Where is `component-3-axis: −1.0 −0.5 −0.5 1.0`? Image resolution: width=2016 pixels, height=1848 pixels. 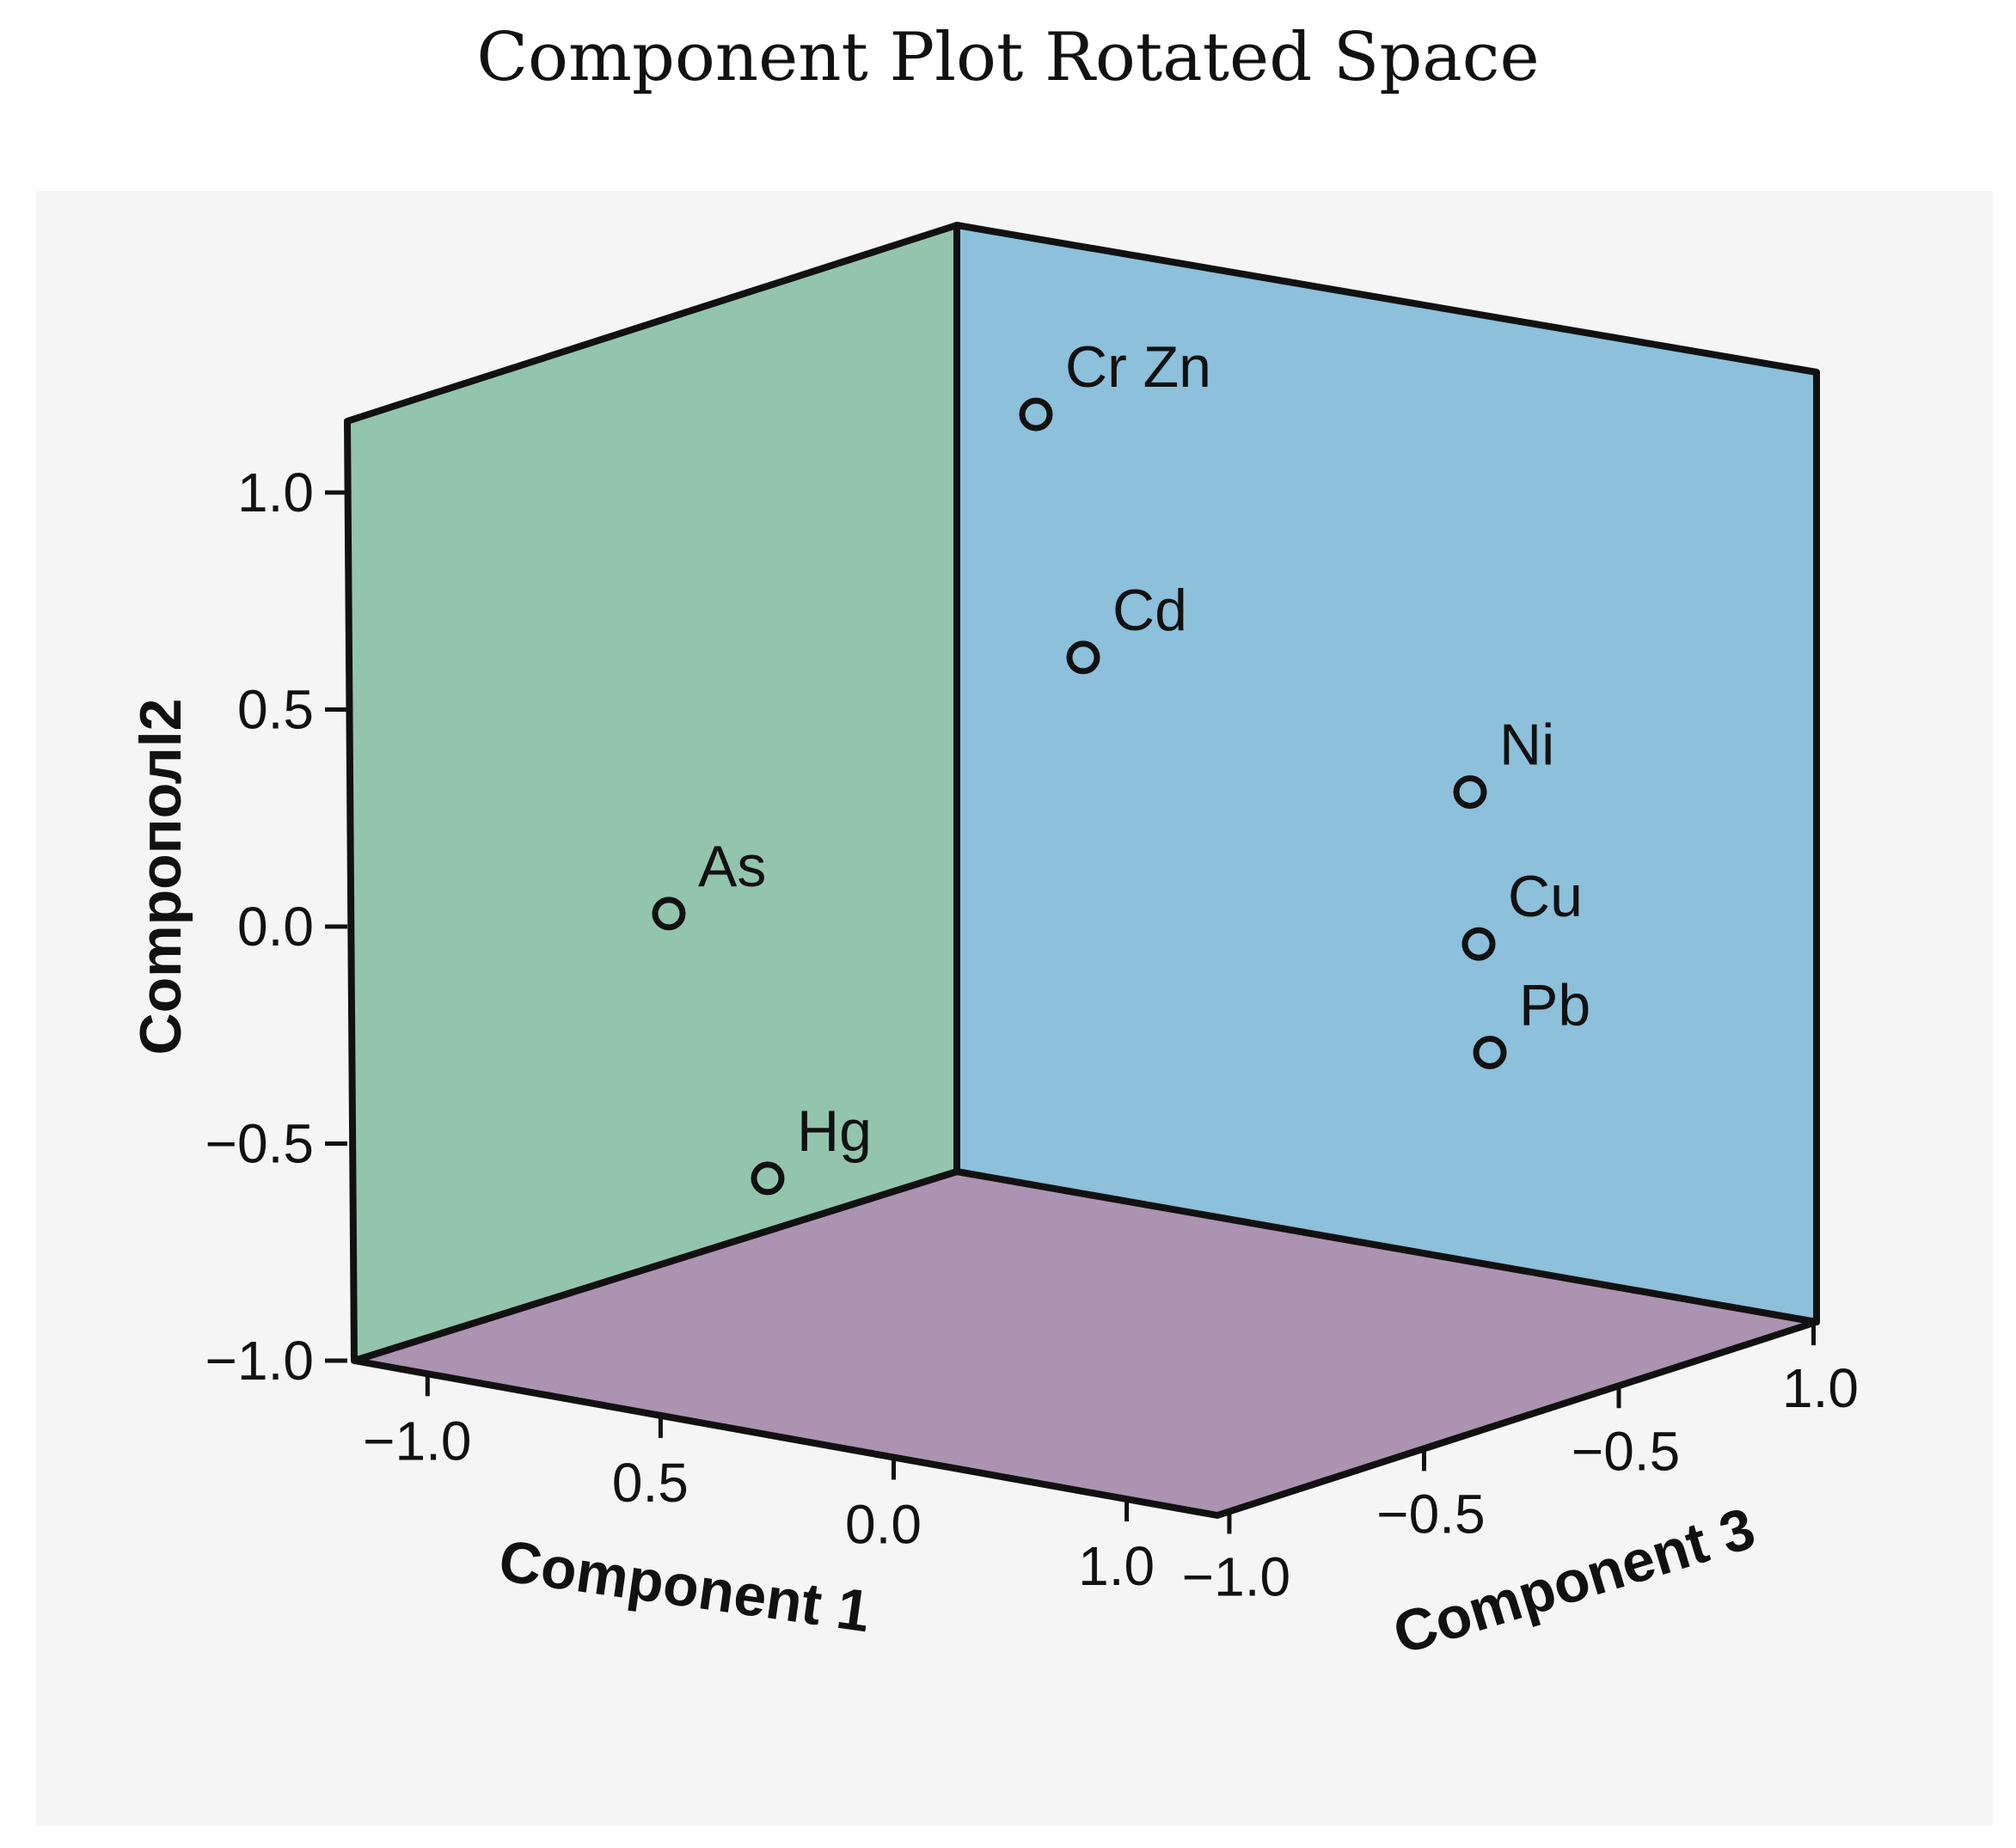 component-3-axis: −1.0 −0.5 −0.5 1.0 is located at coordinates (1520, 1465).